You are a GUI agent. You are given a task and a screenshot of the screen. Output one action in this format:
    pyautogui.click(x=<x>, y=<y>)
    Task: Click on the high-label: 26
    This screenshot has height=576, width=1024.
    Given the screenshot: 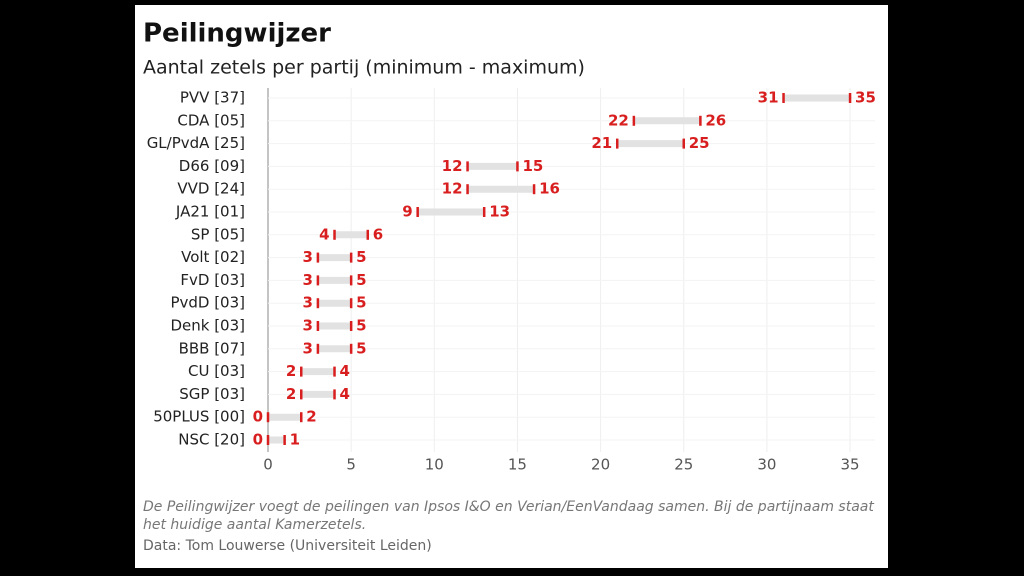 What is the action you would take?
    pyautogui.click(x=715, y=120)
    